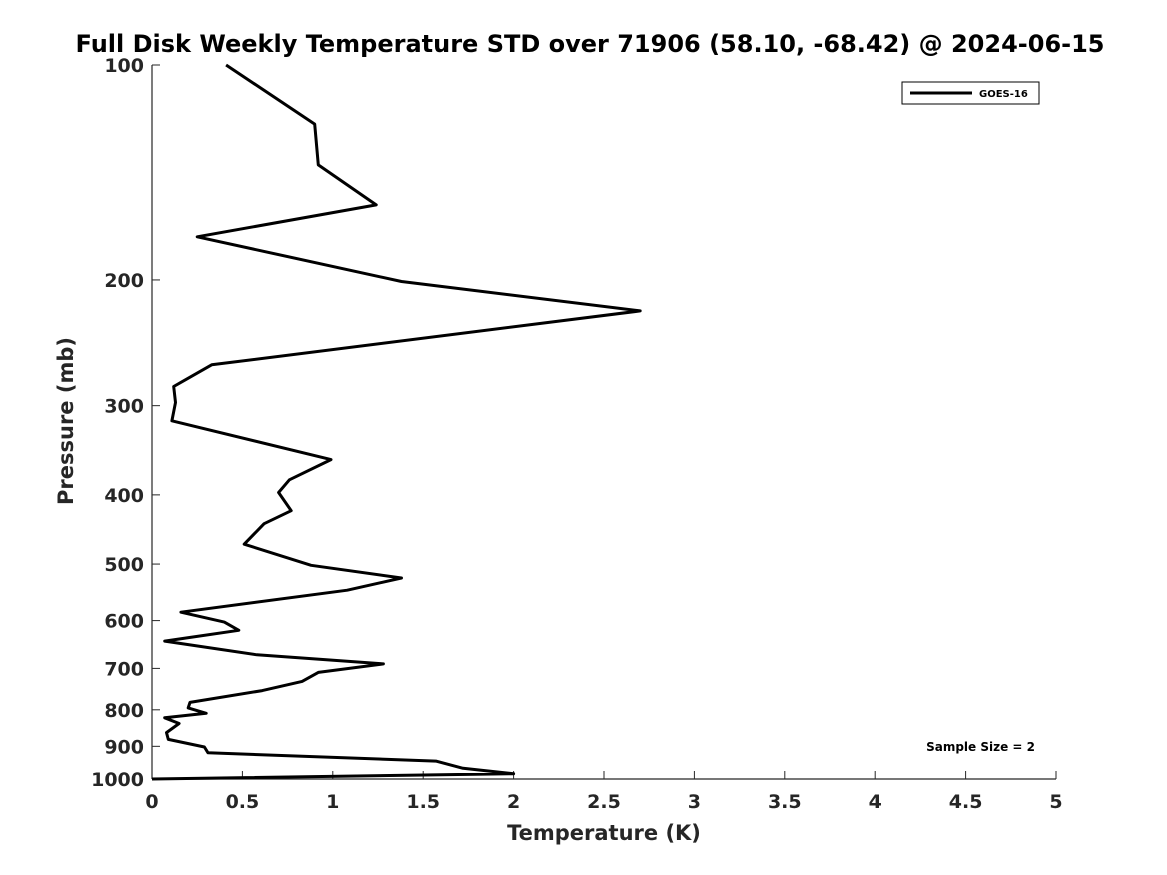 The height and width of the screenshot is (875, 1167). I want to click on y-tick-label: 300, so click(124, 407).